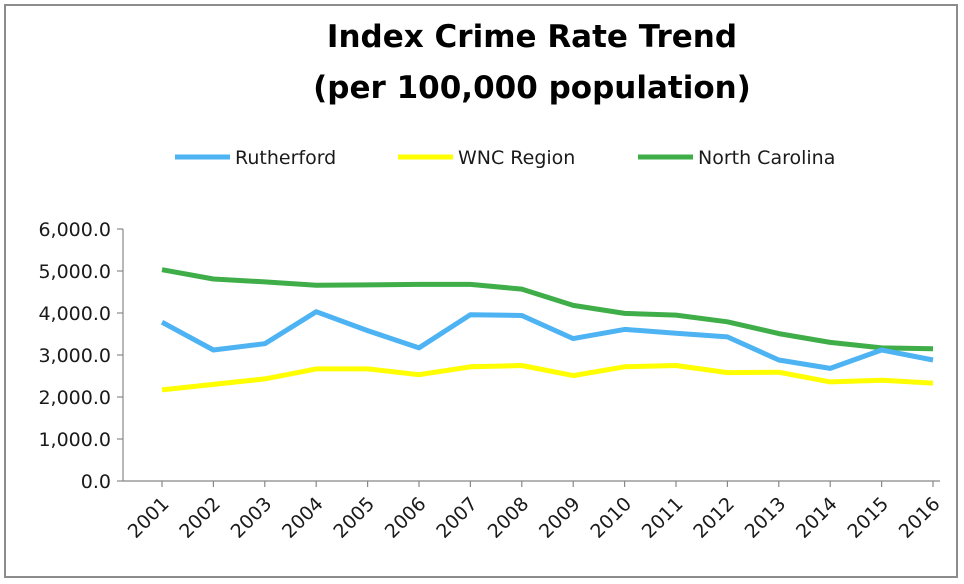 Image resolution: width=964 pixels, height=584 pixels. What do you see at coordinates (74, 356) in the screenshot?
I see `y-tick-label: 3,000.0` at bounding box center [74, 356].